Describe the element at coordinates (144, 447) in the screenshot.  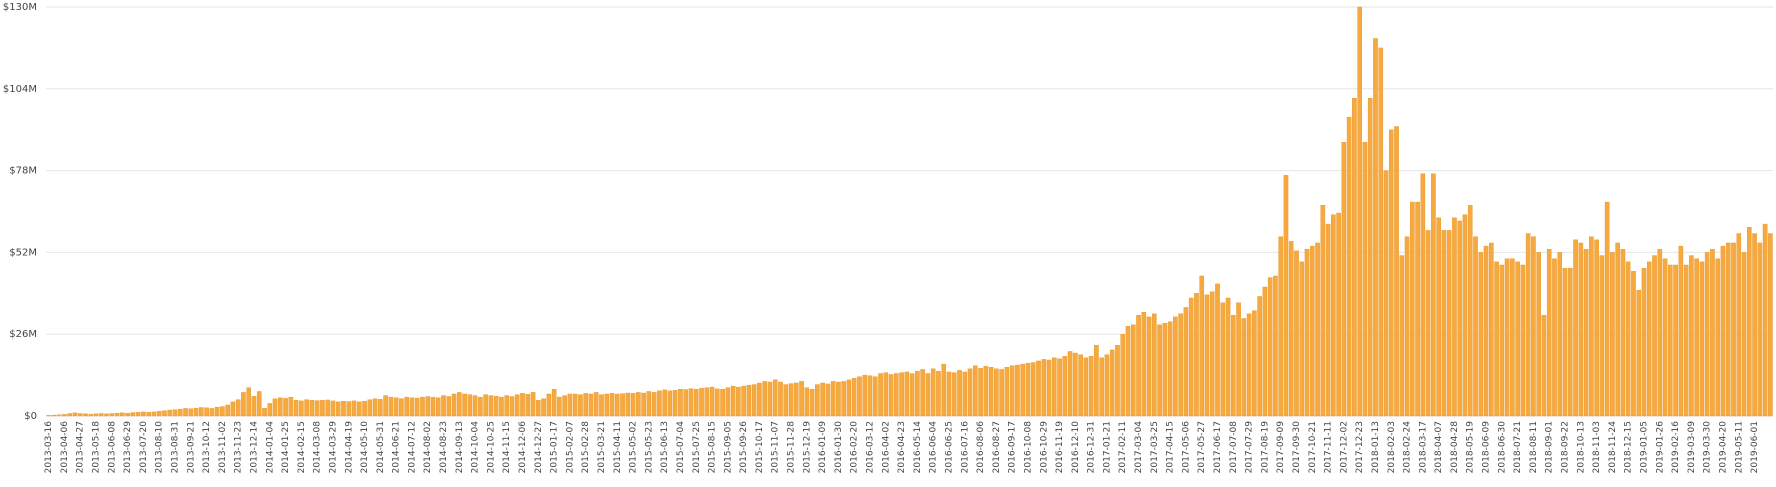
I see `x-tick-label: 2013-07-20` at that location.